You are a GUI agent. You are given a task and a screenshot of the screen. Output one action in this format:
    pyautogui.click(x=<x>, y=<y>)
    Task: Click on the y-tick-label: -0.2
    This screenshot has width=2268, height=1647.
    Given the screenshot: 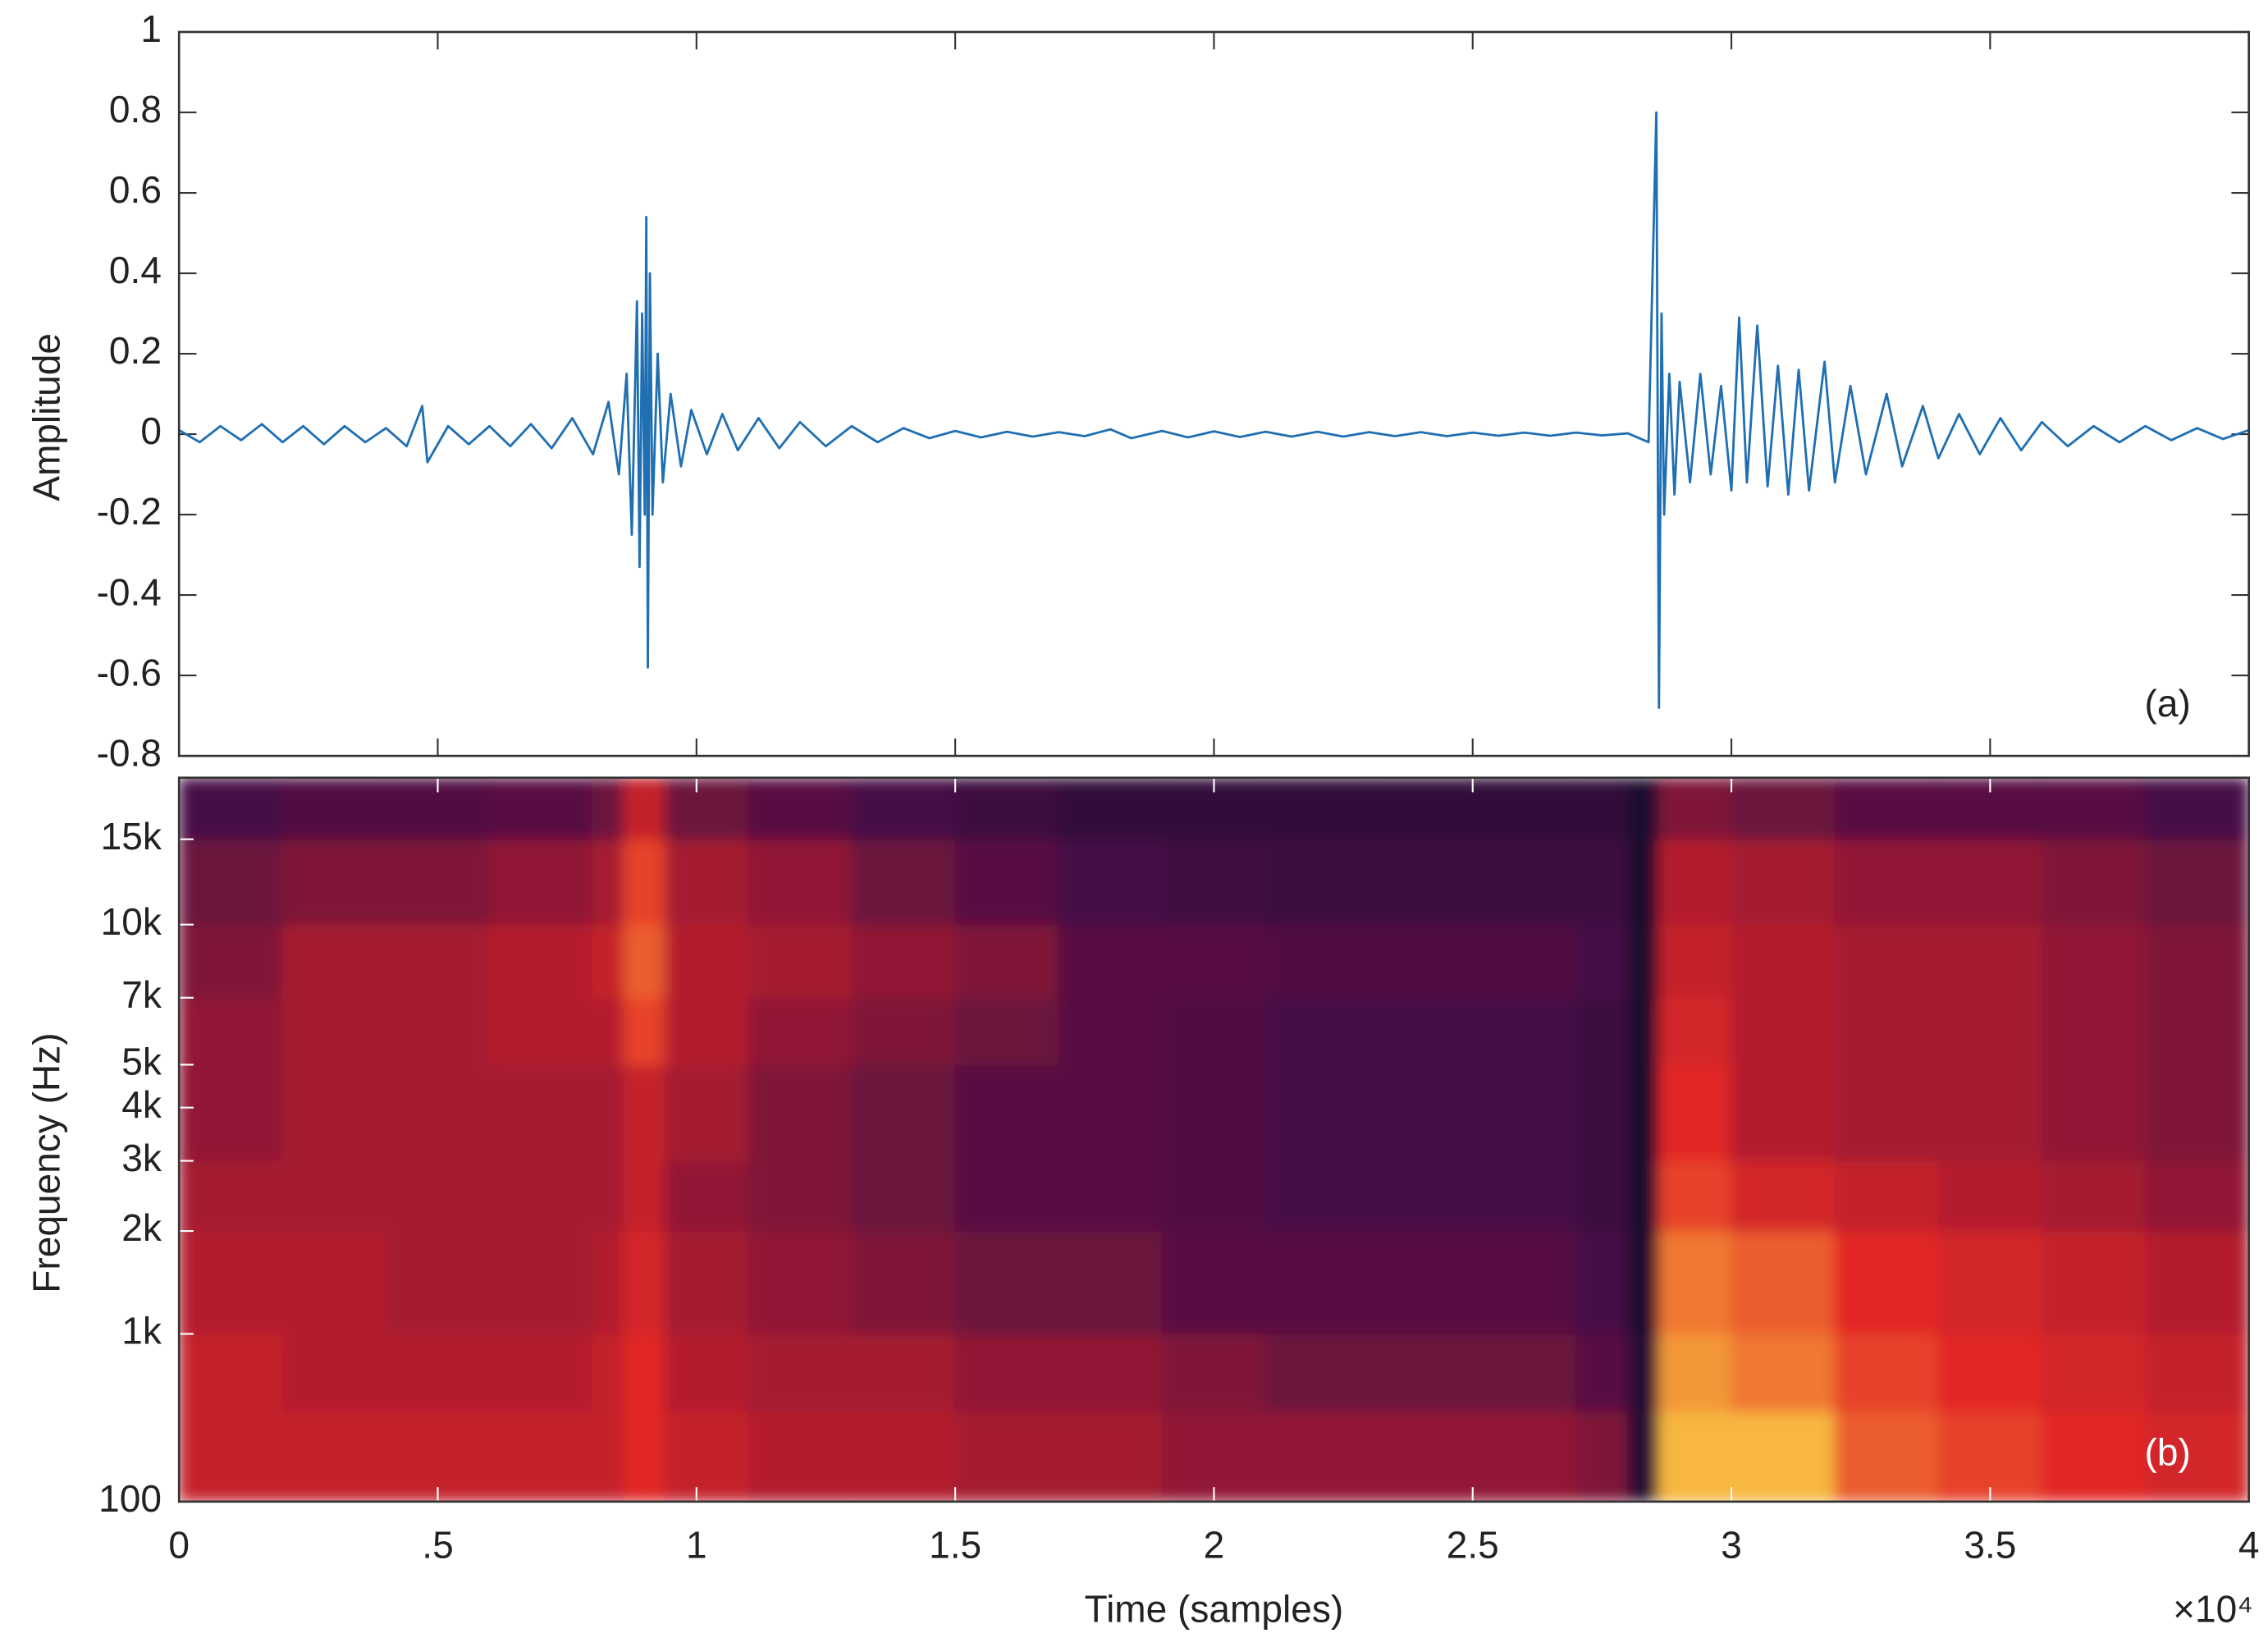 What is the action you would take?
    pyautogui.click(x=129, y=512)
    